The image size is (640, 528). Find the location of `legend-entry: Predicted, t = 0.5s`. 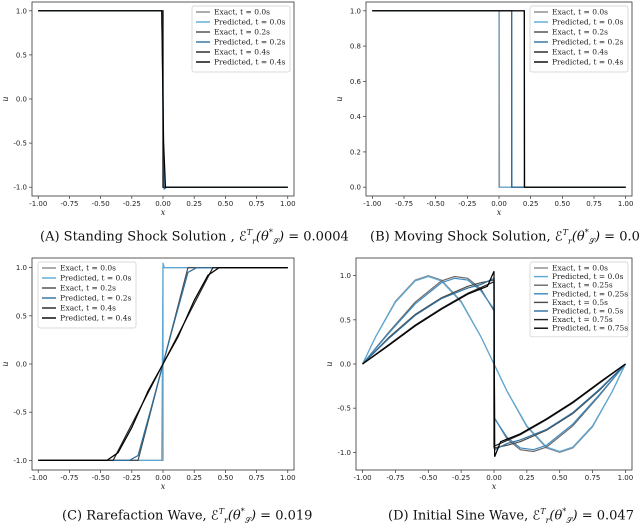

legend-entry: Predicted, t = 0.5s is located at coordinates (587, 311).